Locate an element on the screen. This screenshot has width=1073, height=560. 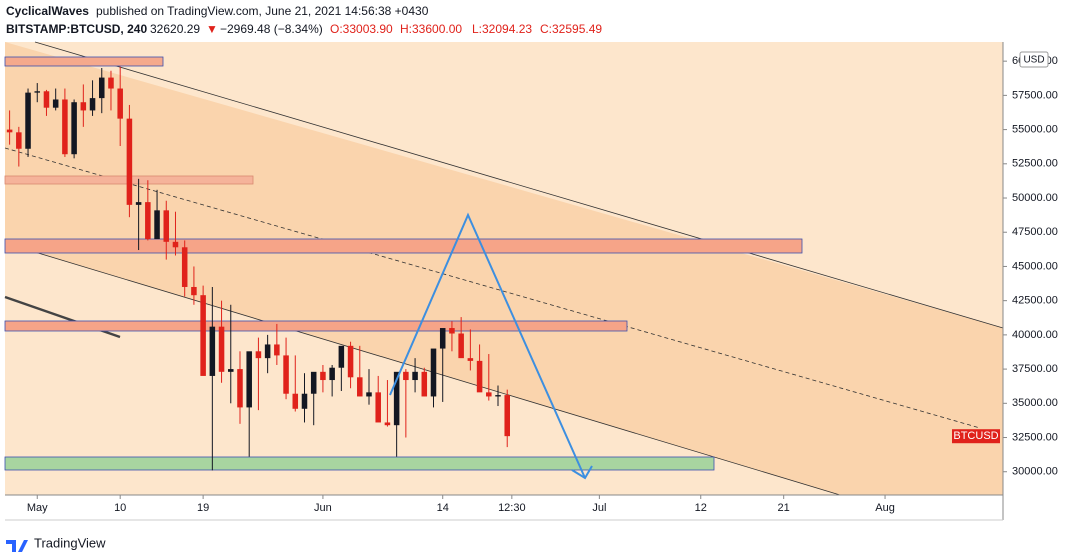
last-price: 32620.29 is located at coordinates (175, 29).